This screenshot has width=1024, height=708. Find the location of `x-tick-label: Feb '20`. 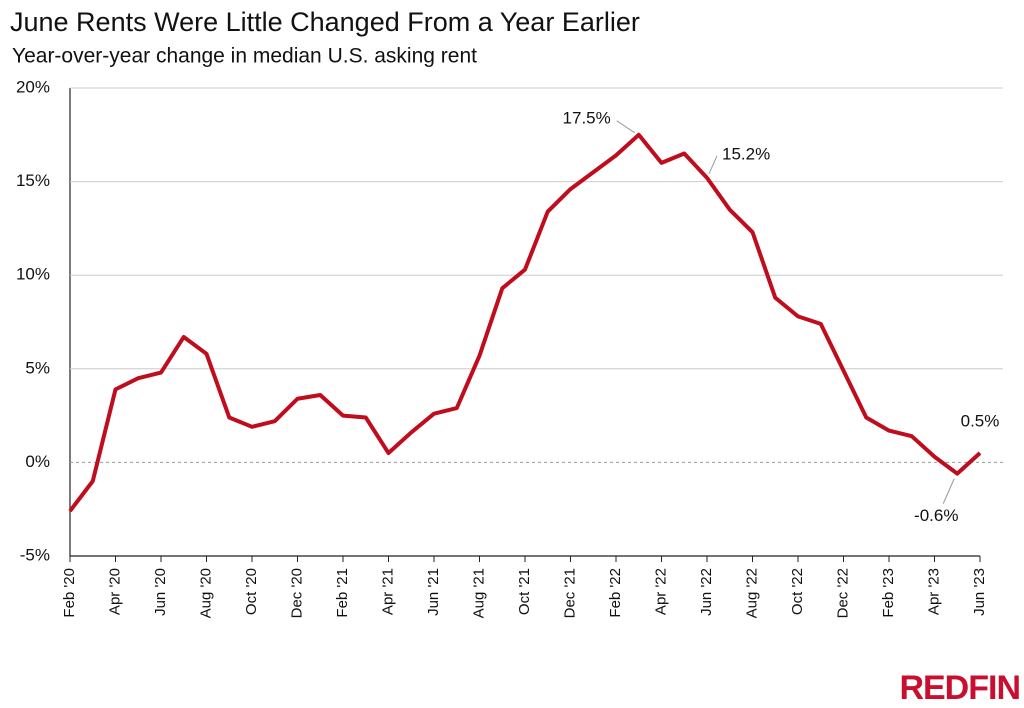

x-tick-label: Feb '20 is located at coordinates (69, 593).